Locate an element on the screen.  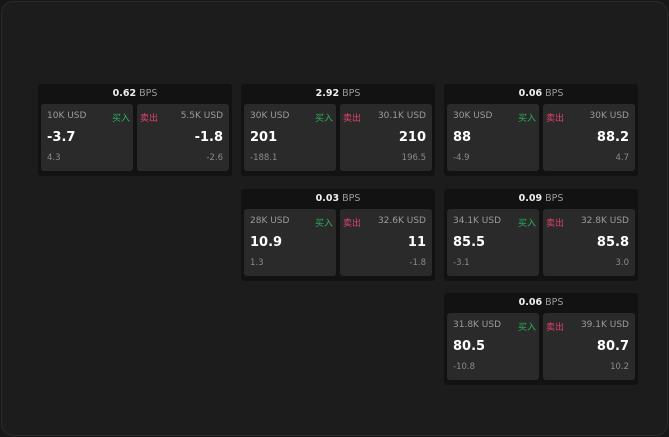
spread-value: 2.92 is located at coordinates (327, 93).